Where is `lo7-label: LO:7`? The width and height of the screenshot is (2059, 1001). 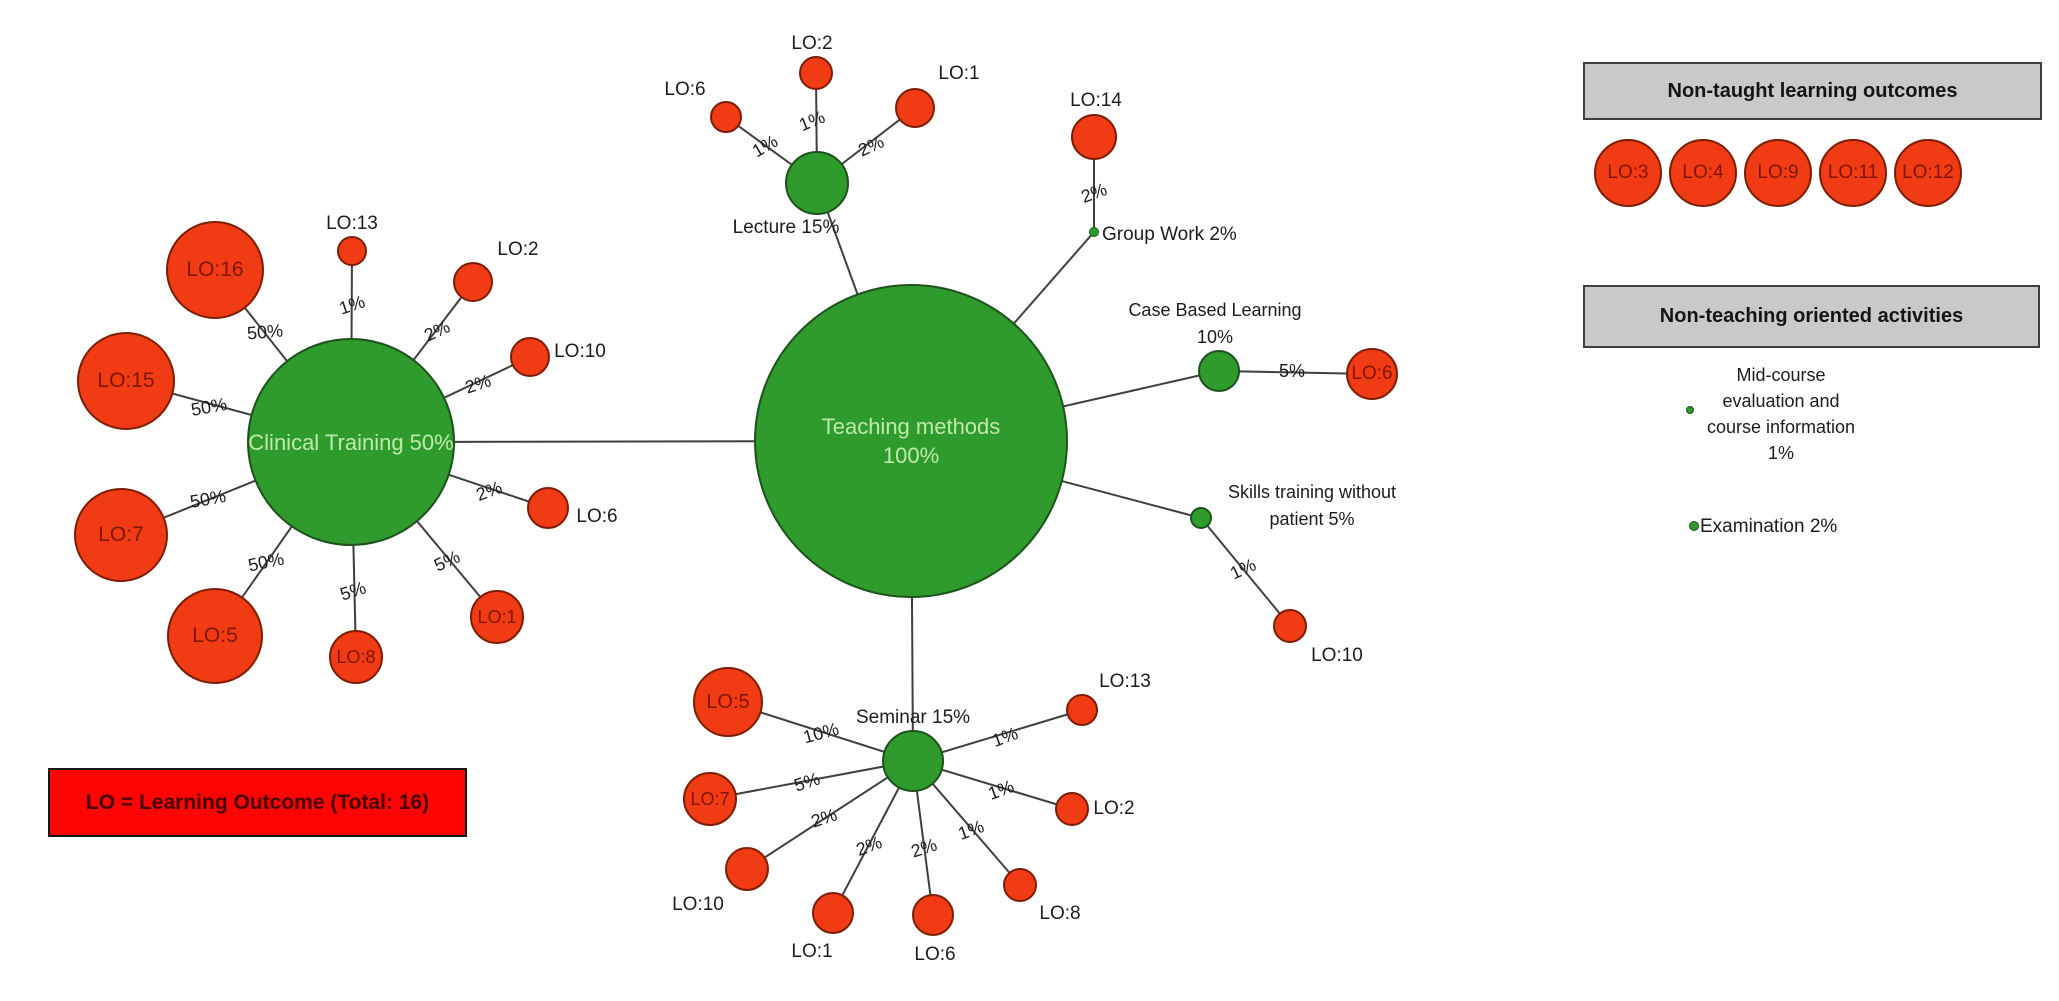
lo7-label: LO:7 is located at coordinates (121, 534).